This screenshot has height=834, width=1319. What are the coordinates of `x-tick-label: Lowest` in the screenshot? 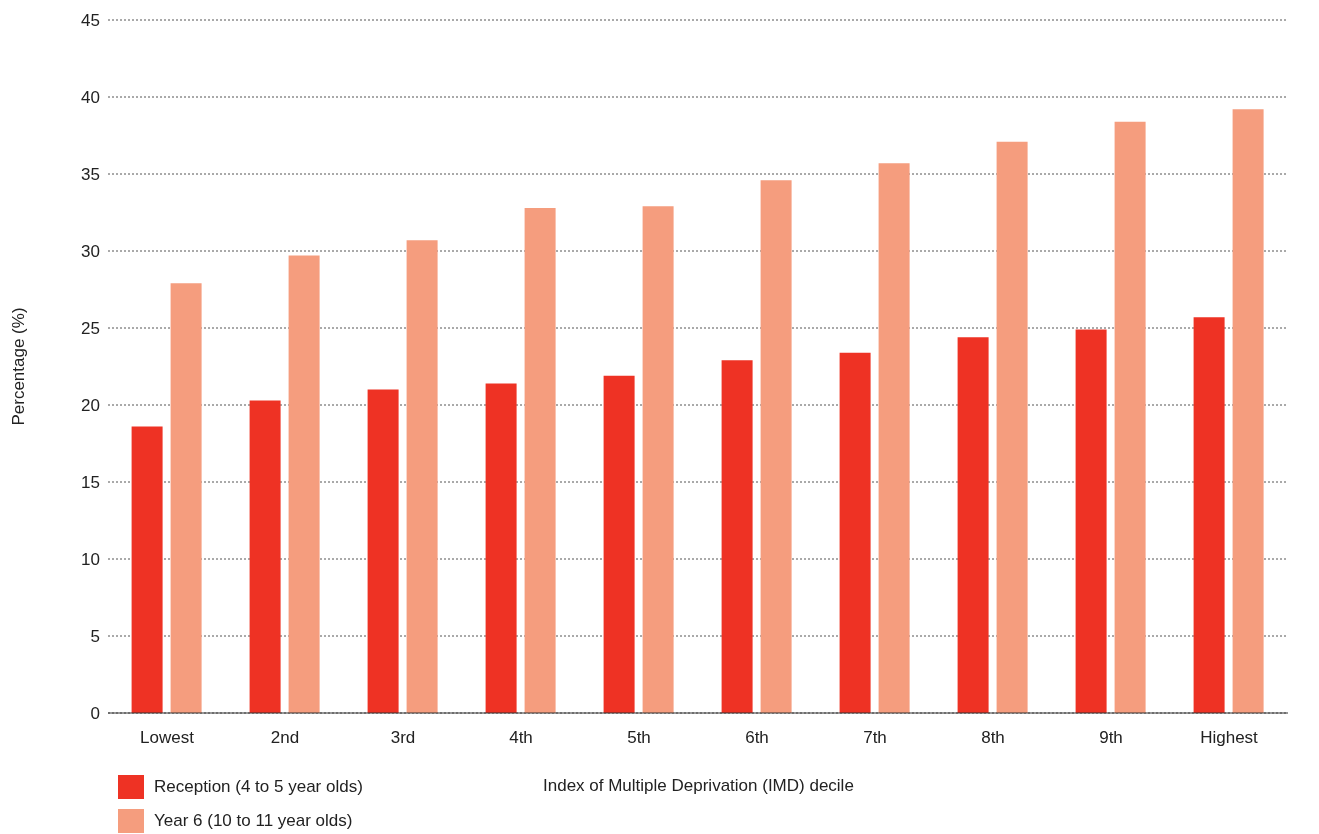 It's located at (167, 738).